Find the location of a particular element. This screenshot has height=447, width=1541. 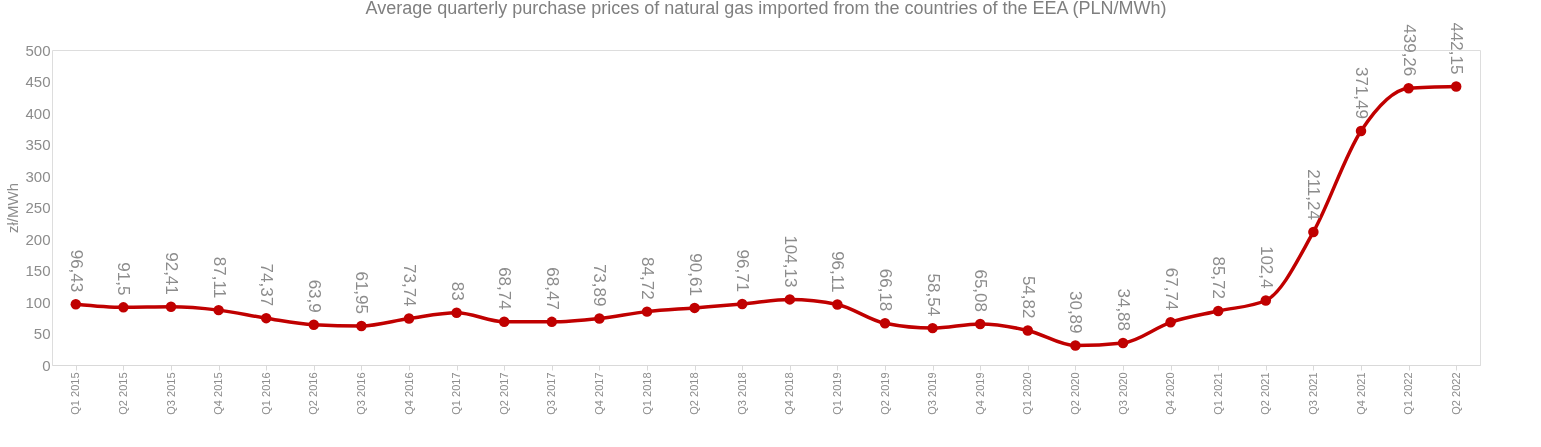

x-tick-label: Q2 2020 is located at coordinates (1074, 393).